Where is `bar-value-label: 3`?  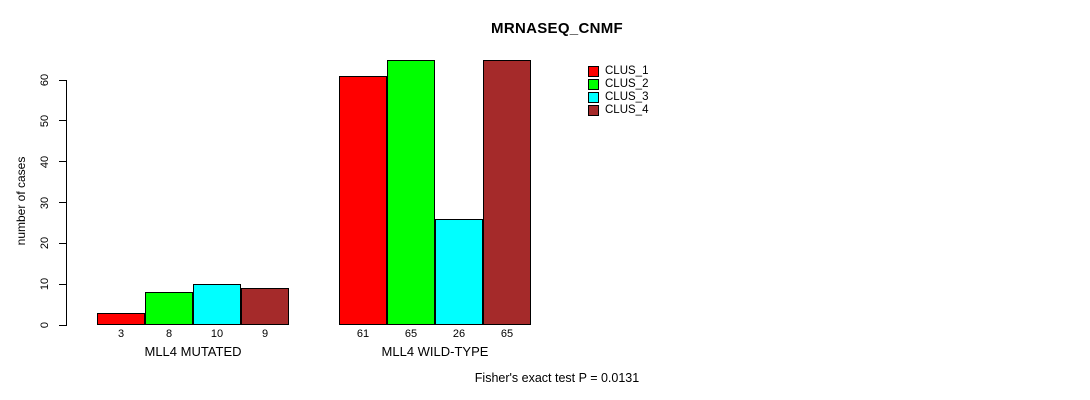 bar-value-label: 3 is located at coordinates (121, 334).